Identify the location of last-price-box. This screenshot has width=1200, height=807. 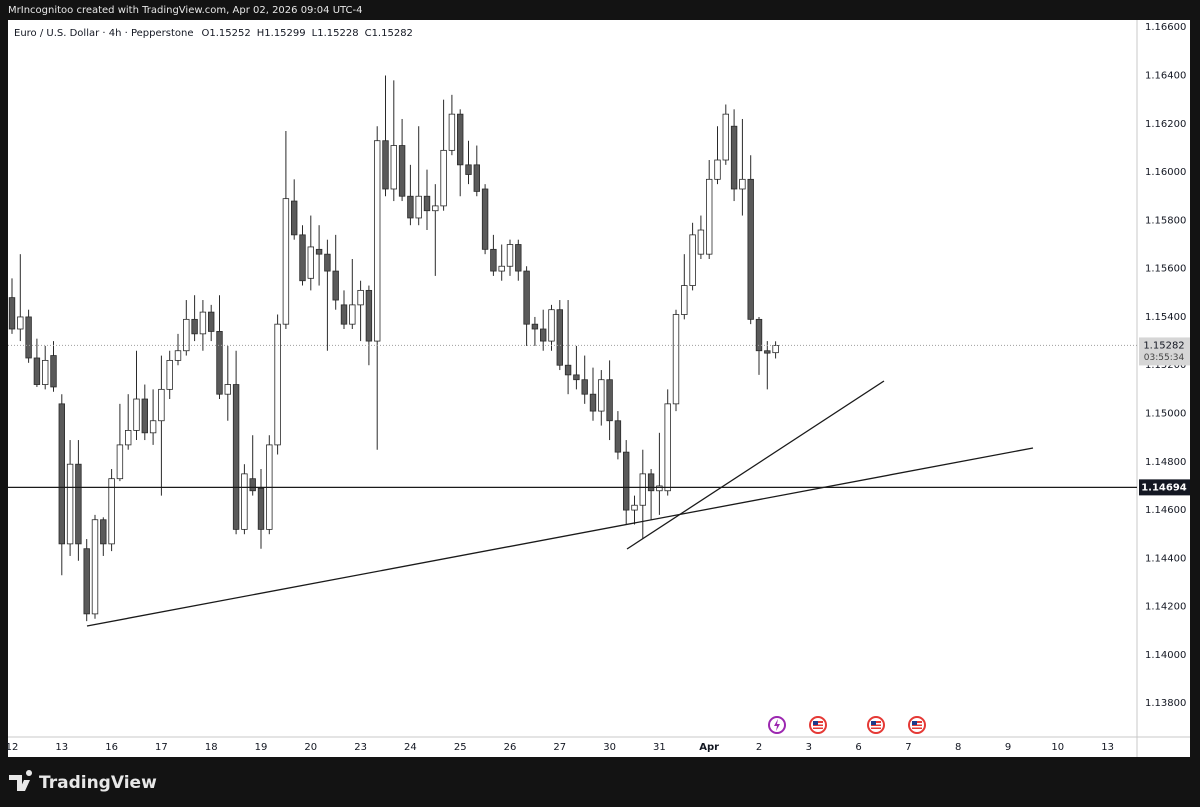
(1164, 351).